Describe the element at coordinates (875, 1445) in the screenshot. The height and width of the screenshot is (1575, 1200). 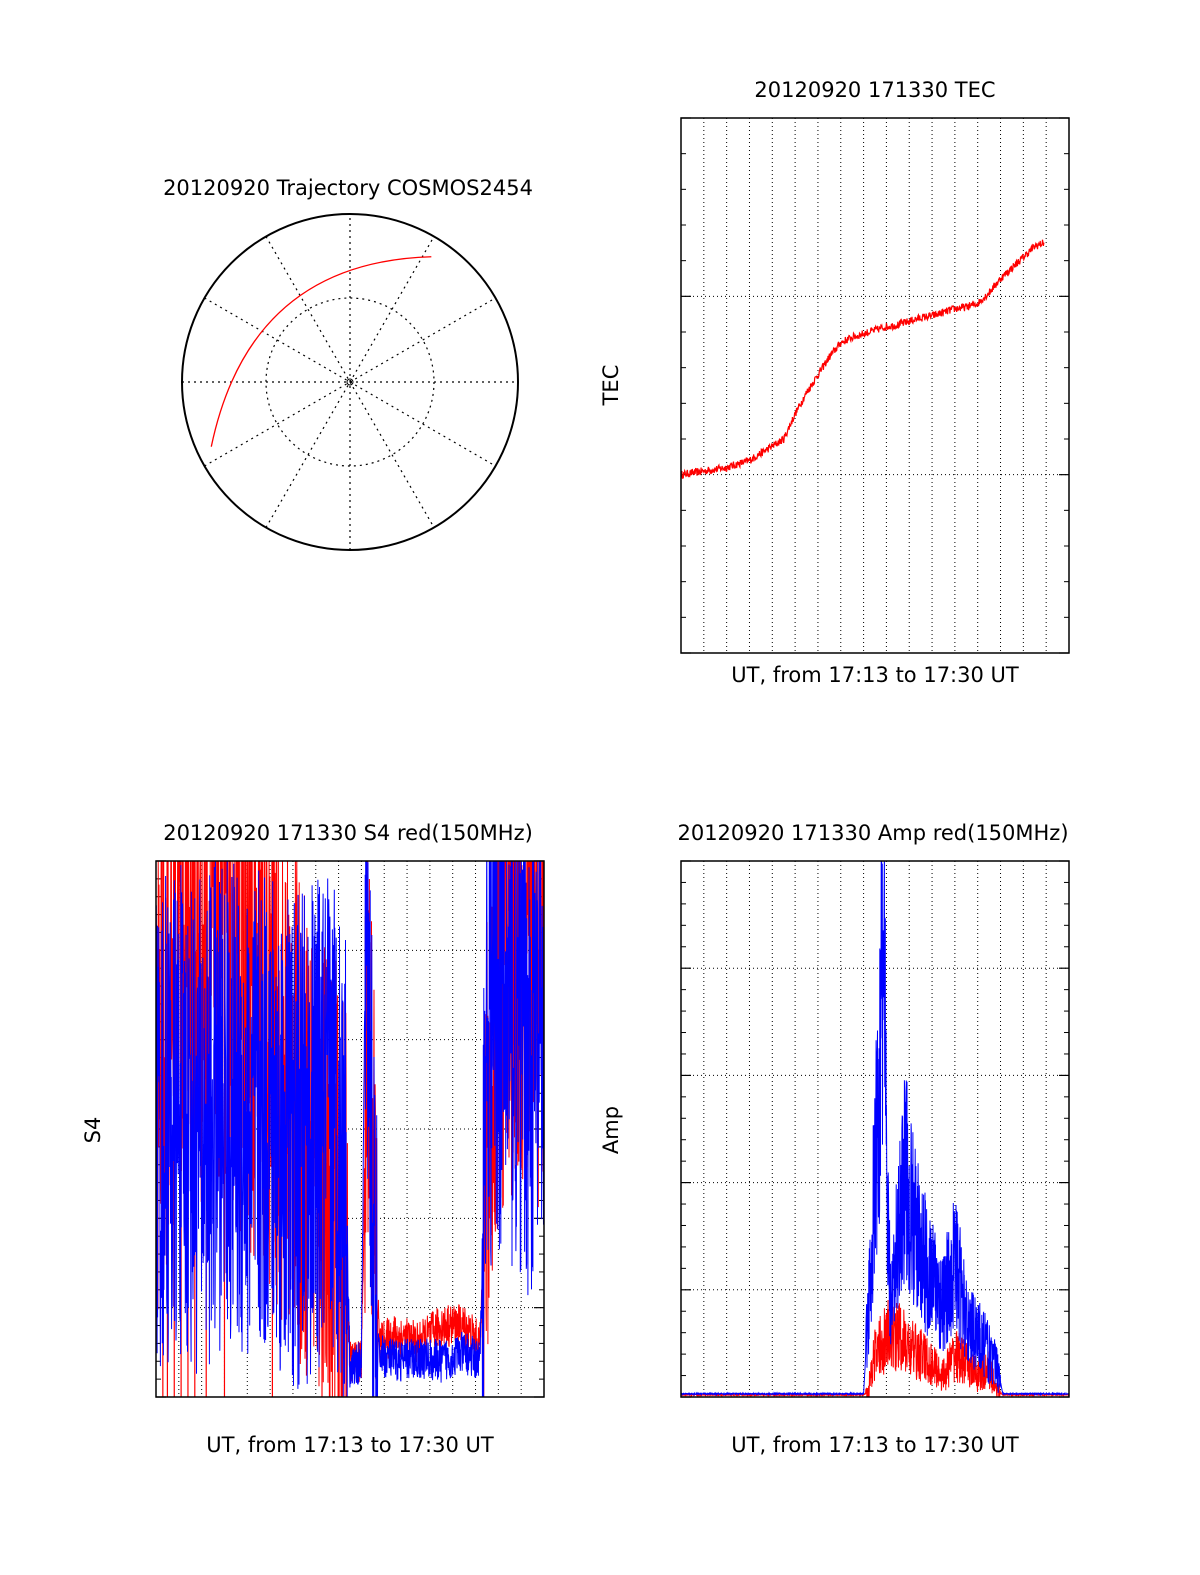
I see `amp-xlabel: UT, from 17:13 to 17:30 UT` at that location.